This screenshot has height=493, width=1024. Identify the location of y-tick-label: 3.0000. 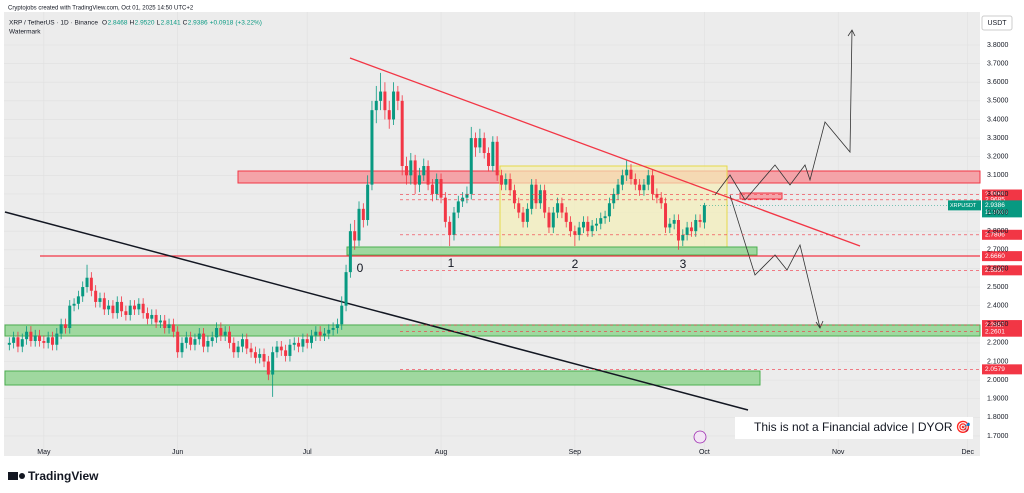
(998, 194).